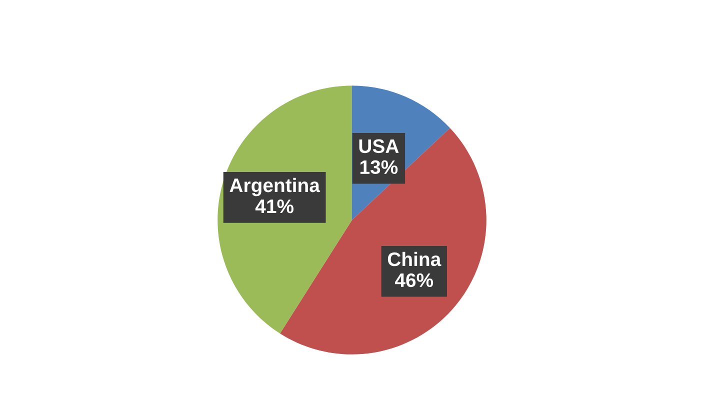 This screenshot has width=727, height=415. I want to click on slice-label: China, so click(415, 259).